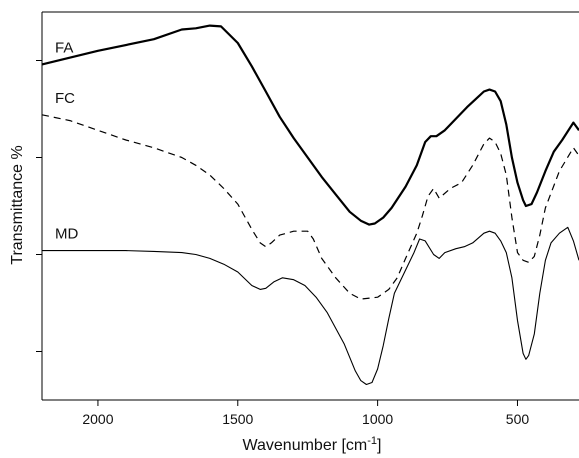  I want to click on x-axis-title-superscript: -1, so click(372, 441).